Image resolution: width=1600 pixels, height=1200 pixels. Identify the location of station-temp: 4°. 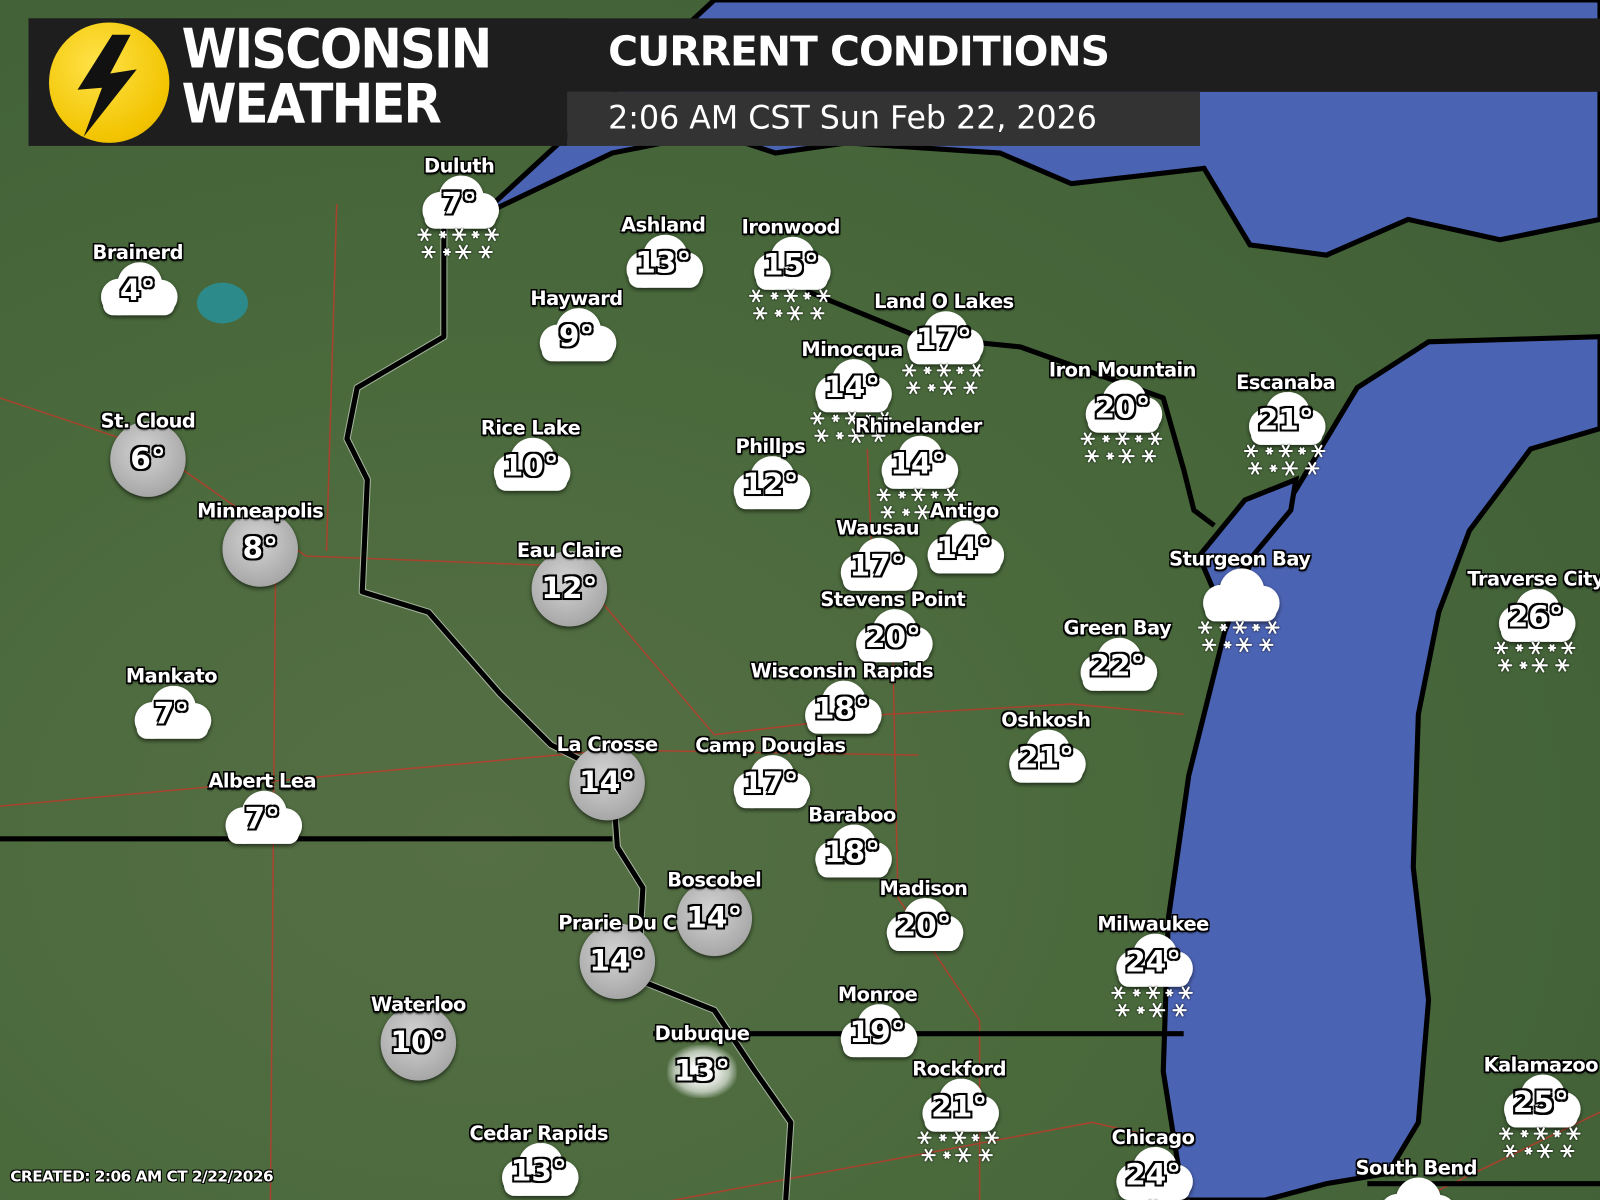
(138, 290).